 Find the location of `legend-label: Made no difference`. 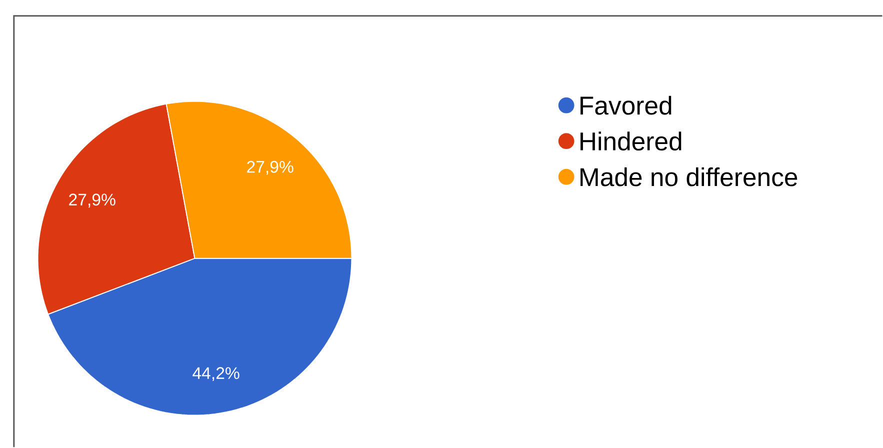

legend-label: Made no difference is located at coordinates (689, 176).